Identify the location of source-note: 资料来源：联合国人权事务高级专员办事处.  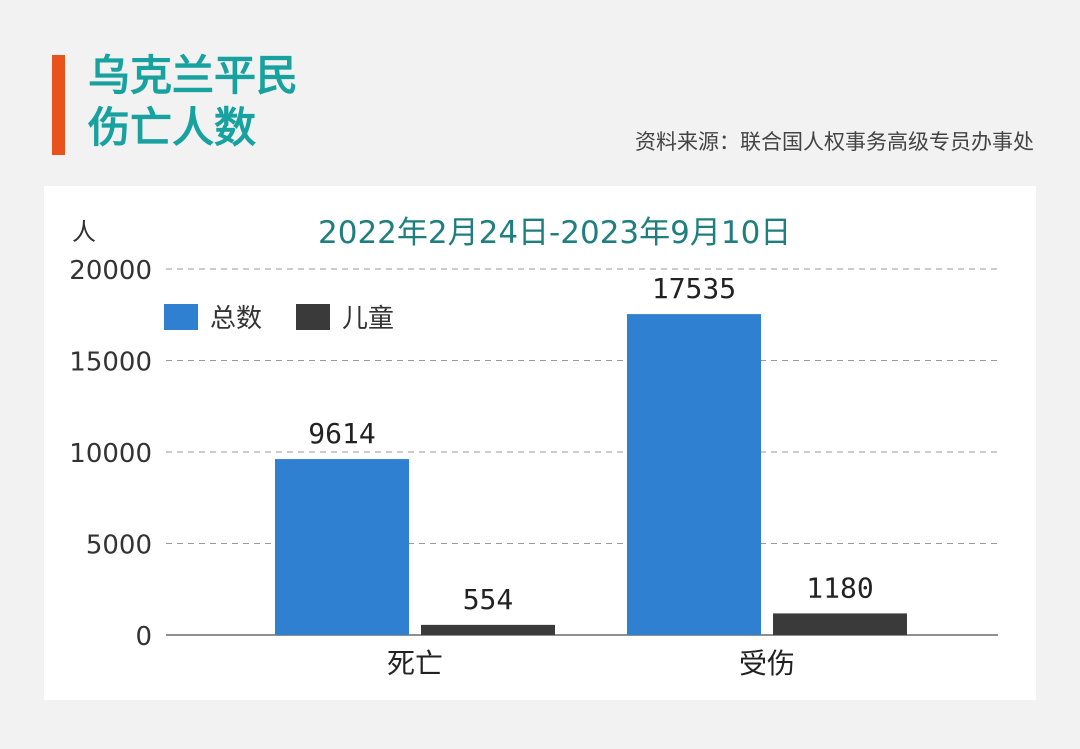
(834, 142).